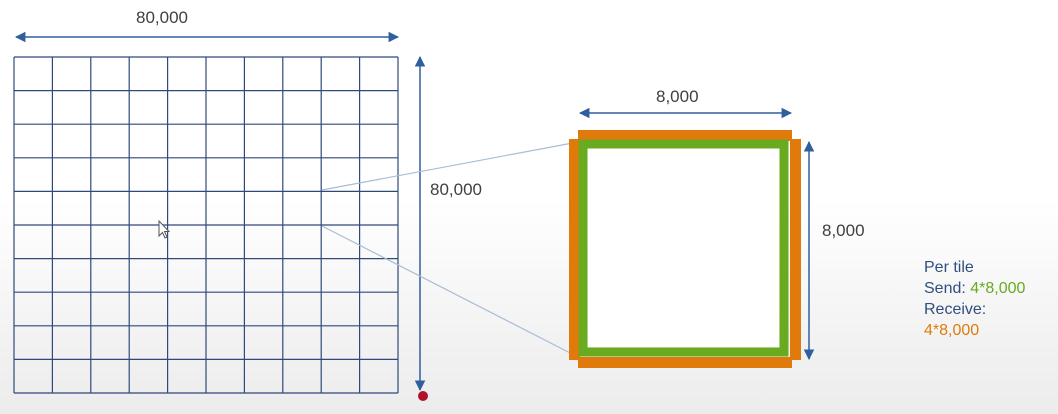 The image size is (1058, 414). I want to click on receive-label: Receive:, so click(955, 309).